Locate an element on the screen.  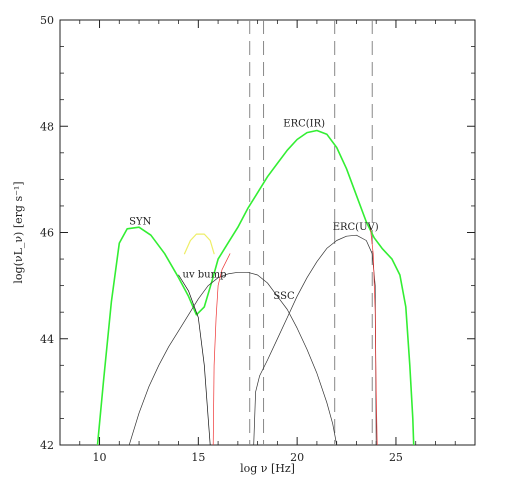
x-tick-label: 10 is located at coordinates (100, 457).